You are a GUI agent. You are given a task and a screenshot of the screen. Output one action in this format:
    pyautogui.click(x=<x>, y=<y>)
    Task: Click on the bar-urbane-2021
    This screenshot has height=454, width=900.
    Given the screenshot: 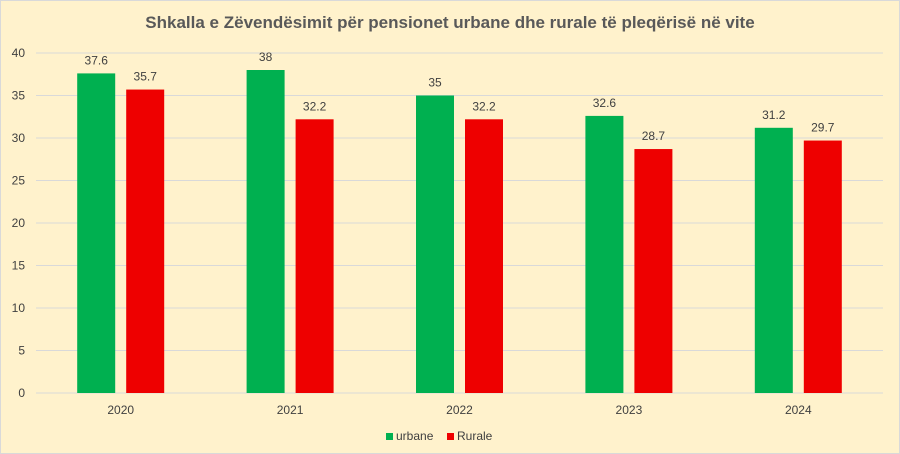 What is the action you would take?
    pyautogui.click(x=265, y=231)
    